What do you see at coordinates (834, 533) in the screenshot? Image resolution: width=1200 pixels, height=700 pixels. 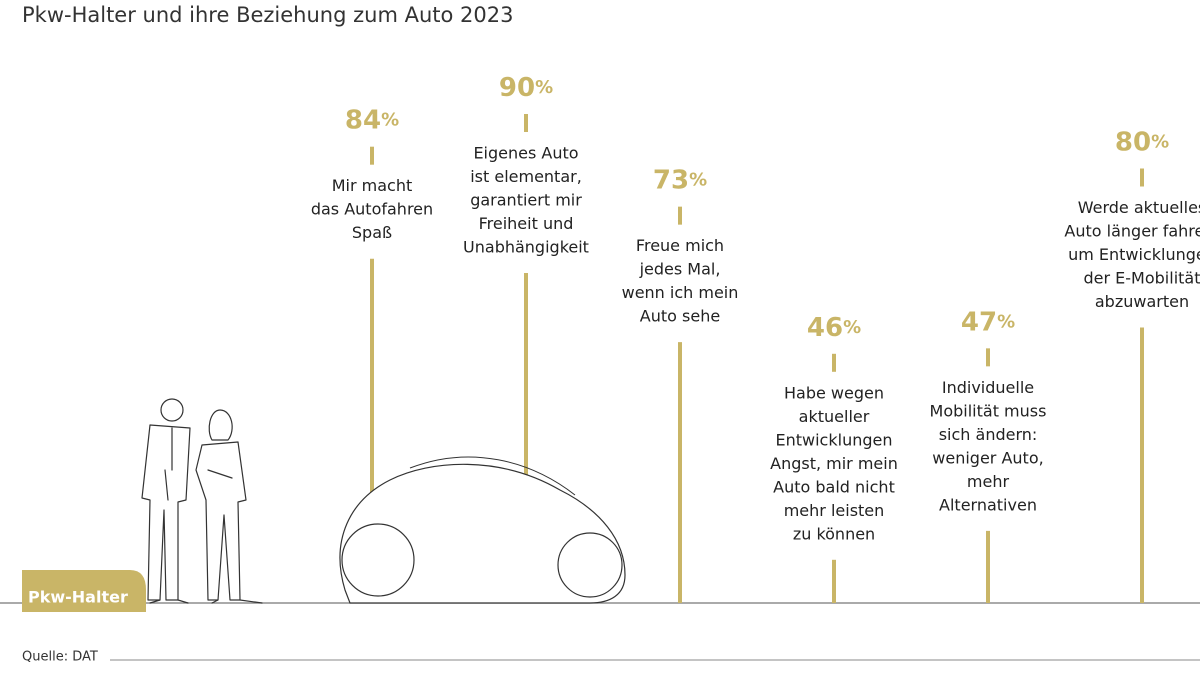 I see `category-label: zu können` at bounding box center [834, 533].